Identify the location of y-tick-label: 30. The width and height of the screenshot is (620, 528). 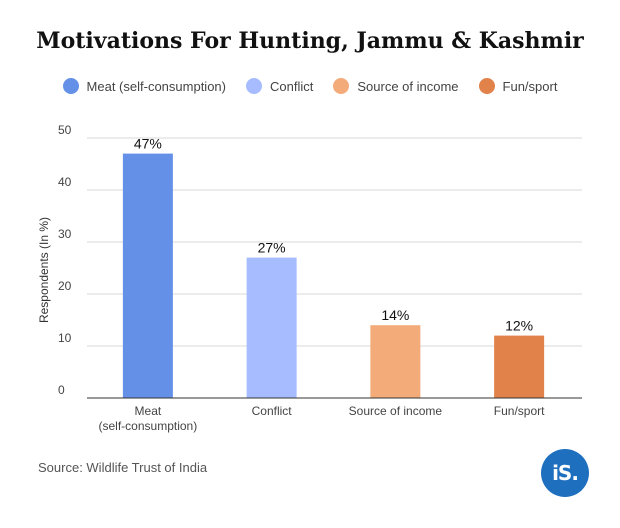
(65, 234).